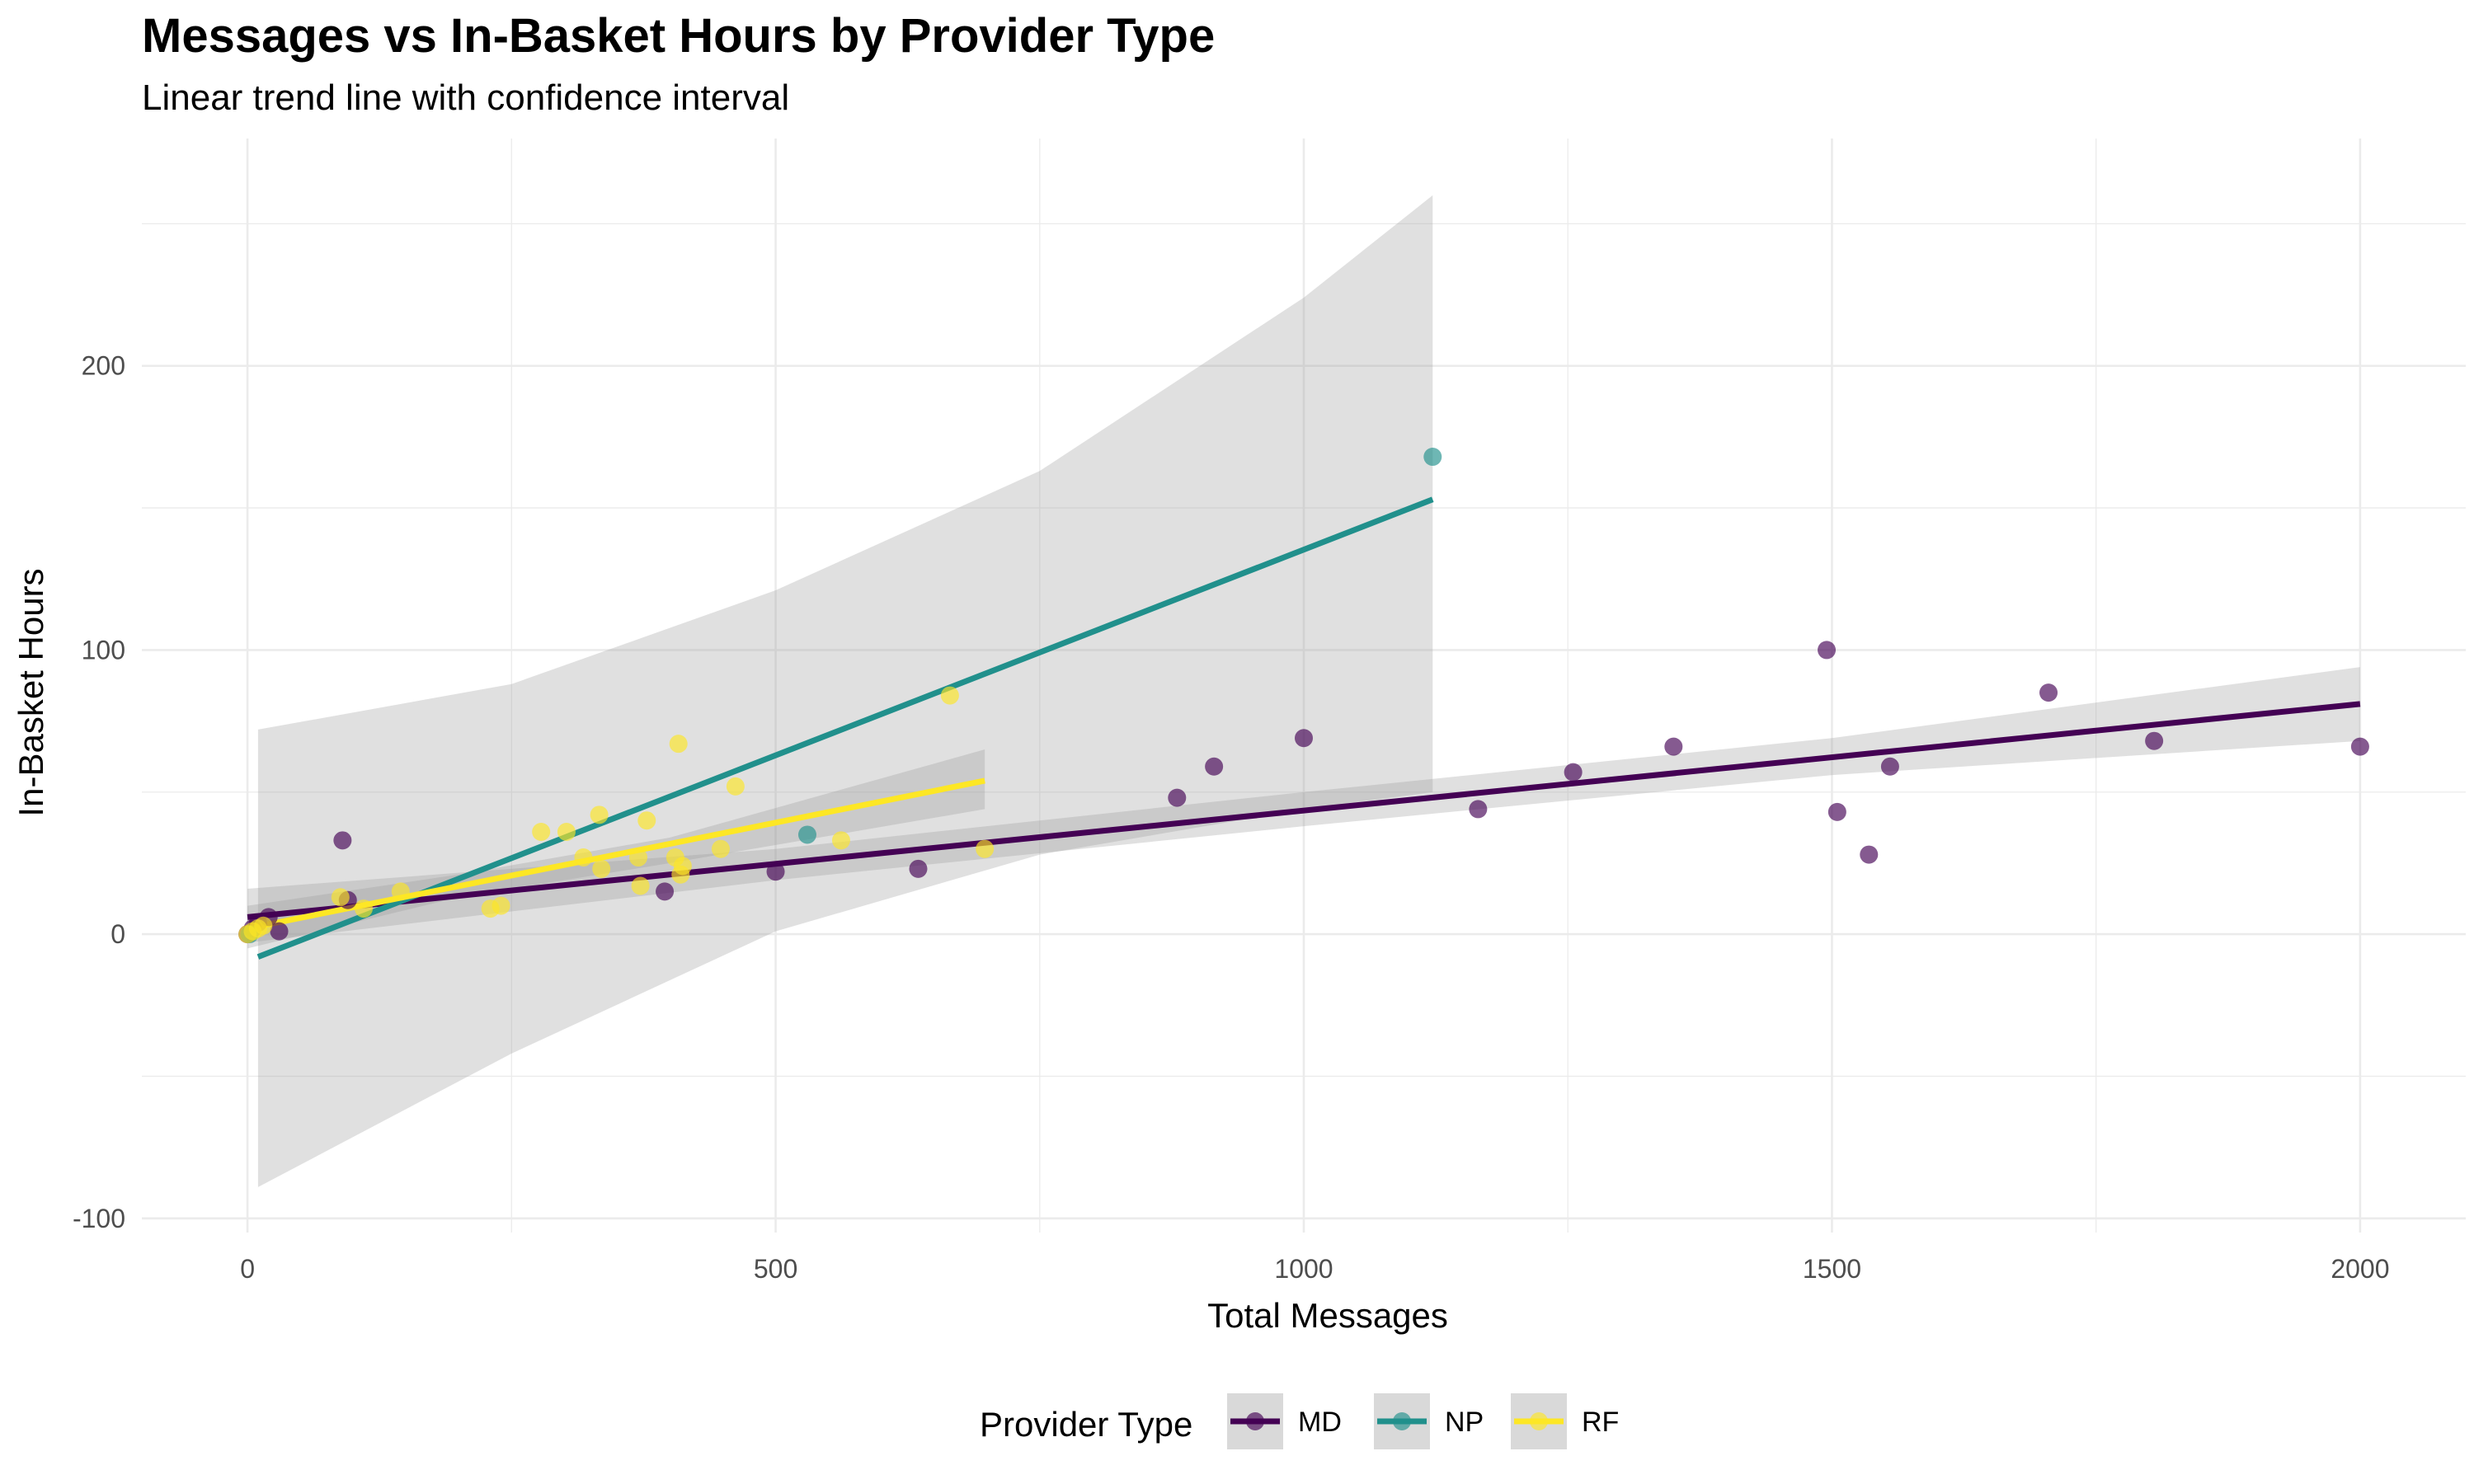 Image resolution: width=2474 pixels, height=1484 pixels. I want to click on legend-title: Provider Type, so click(1086, 1424).